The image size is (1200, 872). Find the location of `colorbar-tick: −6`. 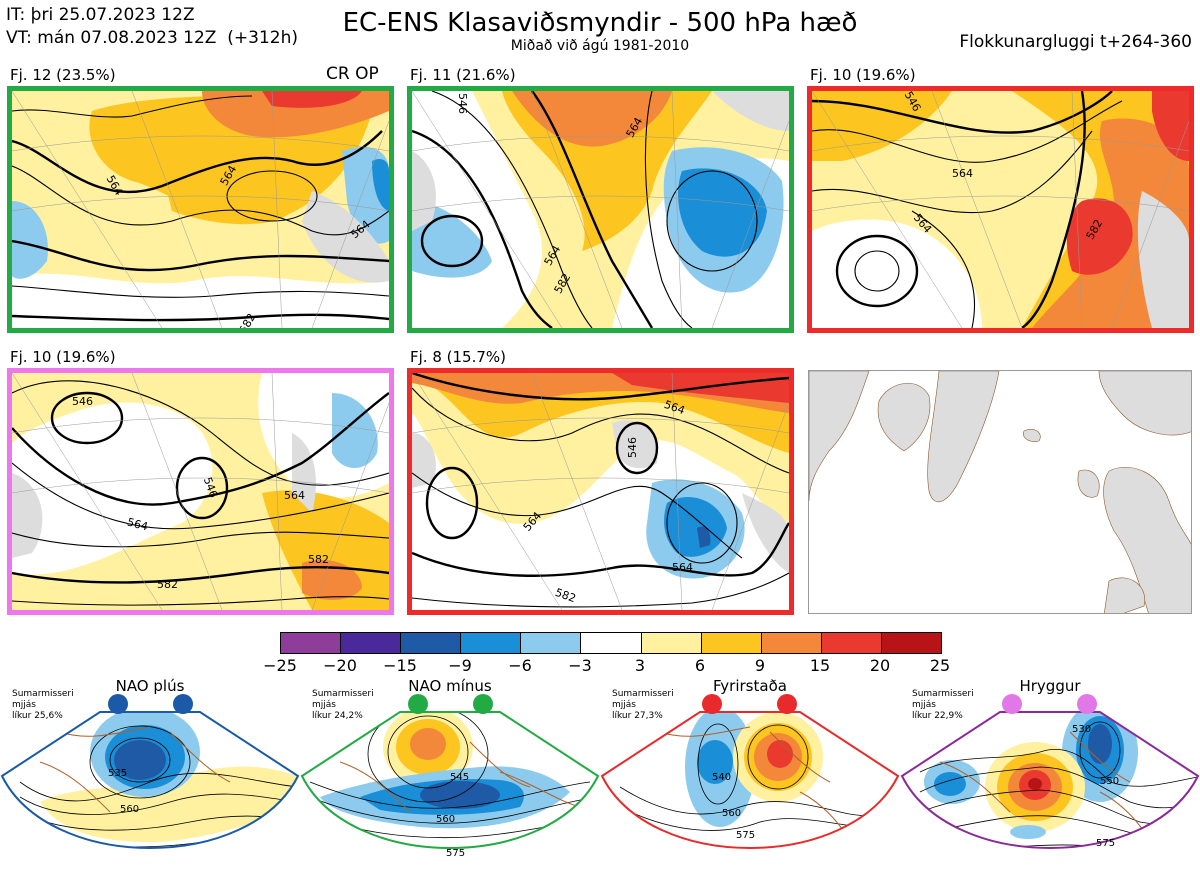

colorbar-tick: −6 is located at coordinates (520, 665).